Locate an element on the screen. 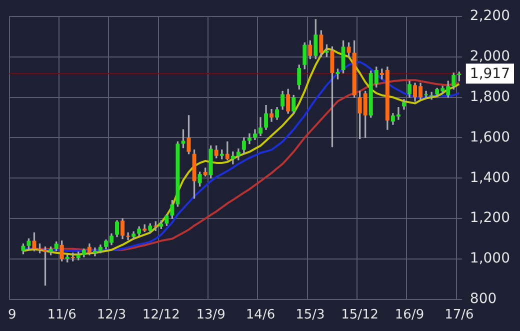 The image size is (520, 331). x-tick-label: 15/3 is located at coordinates (310, 315).